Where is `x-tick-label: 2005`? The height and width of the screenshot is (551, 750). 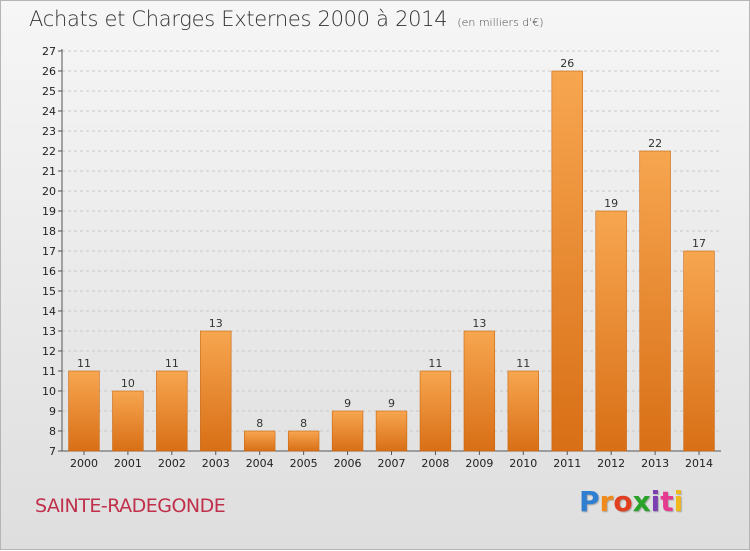 x-tick-label: 2005 is located at coordinates (304, 463).